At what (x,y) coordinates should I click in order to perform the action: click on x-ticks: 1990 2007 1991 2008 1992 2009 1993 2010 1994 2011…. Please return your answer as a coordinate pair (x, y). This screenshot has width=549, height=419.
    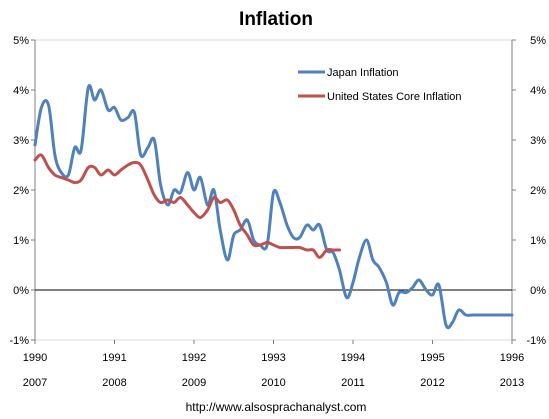
    Looking at the image, I should click on (273, 364).